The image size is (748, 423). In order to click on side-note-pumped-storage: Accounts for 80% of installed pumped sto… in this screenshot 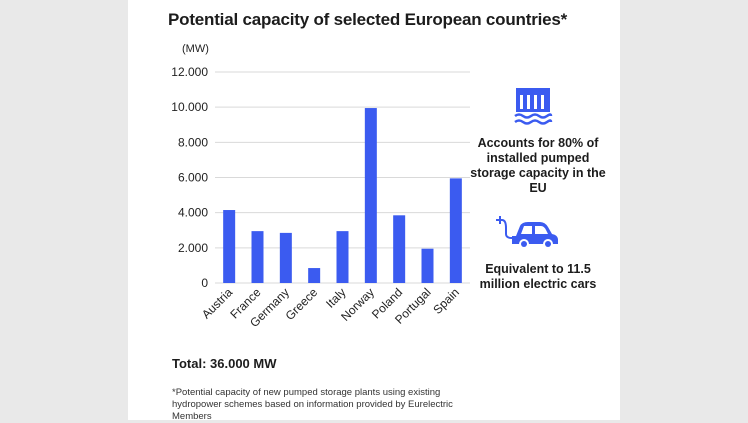, I will do `click(538, 165)`.